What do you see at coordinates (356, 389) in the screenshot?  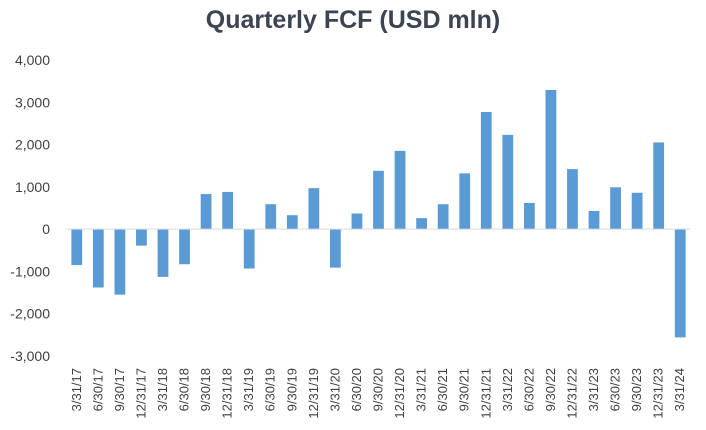 I see `x-tick-label: 6/30/20` at bounding box center [356, 389].